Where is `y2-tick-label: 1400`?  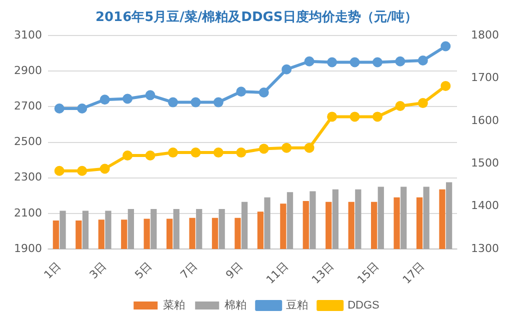
y2-tick-label: 1400 is located at coordinates (485, 205).